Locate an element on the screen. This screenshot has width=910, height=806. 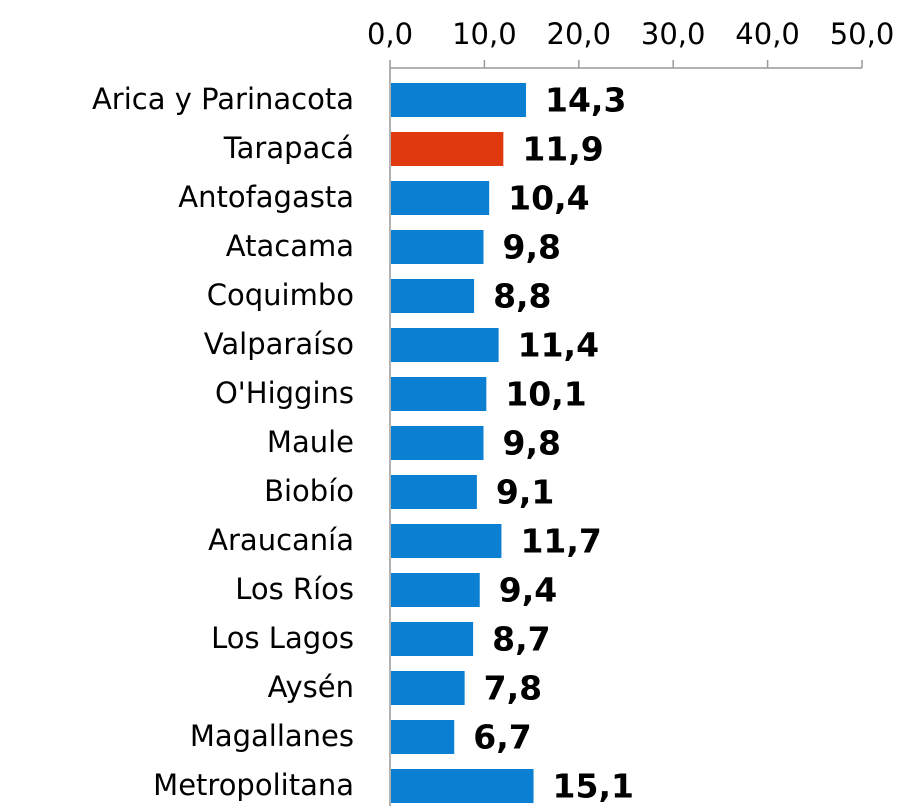
x-tick-label: 30,0 is located at coordinates (673, 34).